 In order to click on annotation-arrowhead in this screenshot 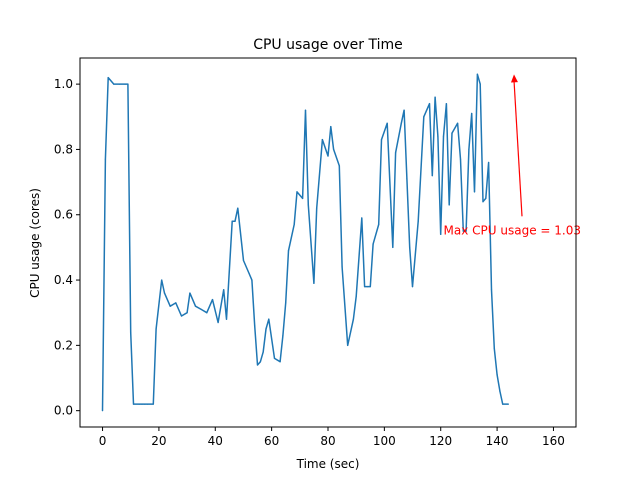, I will do `click(514, 78)`.